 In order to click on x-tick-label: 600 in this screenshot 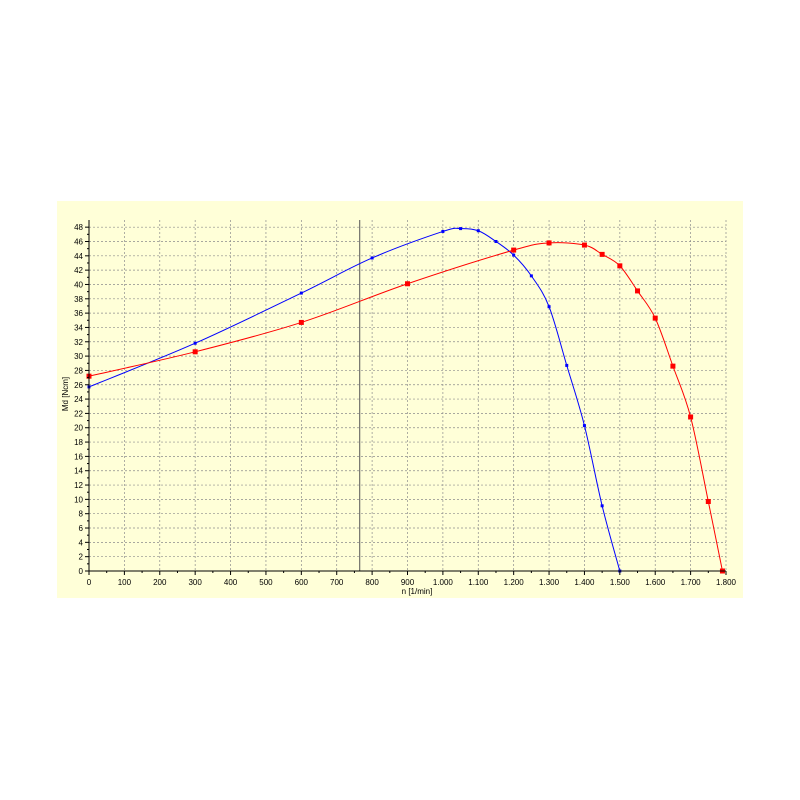, I will do `click(302, 582)`.